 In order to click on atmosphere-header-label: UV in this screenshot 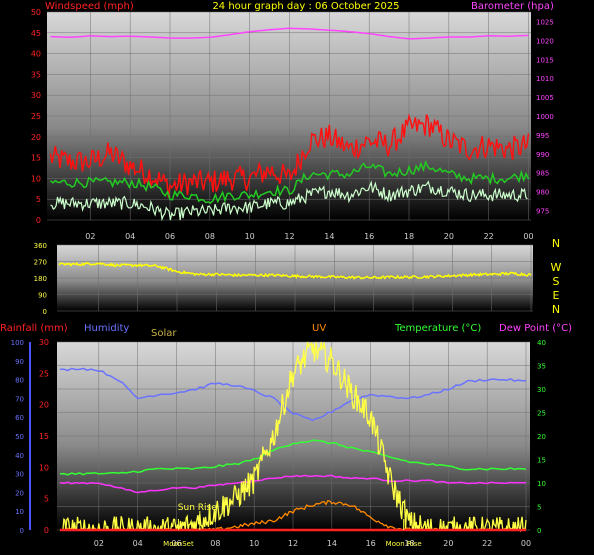, I will do `click(319, 328)`.